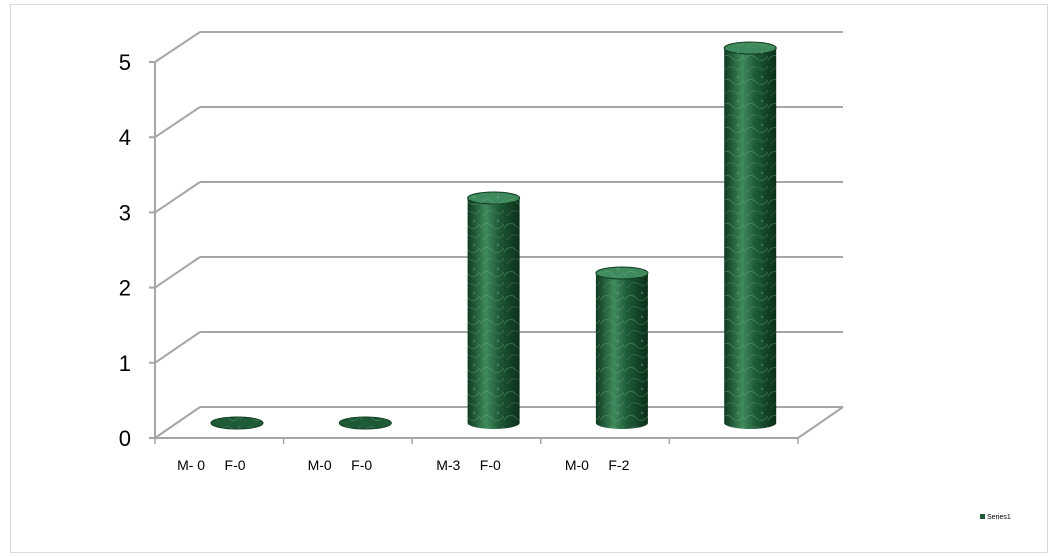  I want to click on legend: Series1, so click(995, 517).